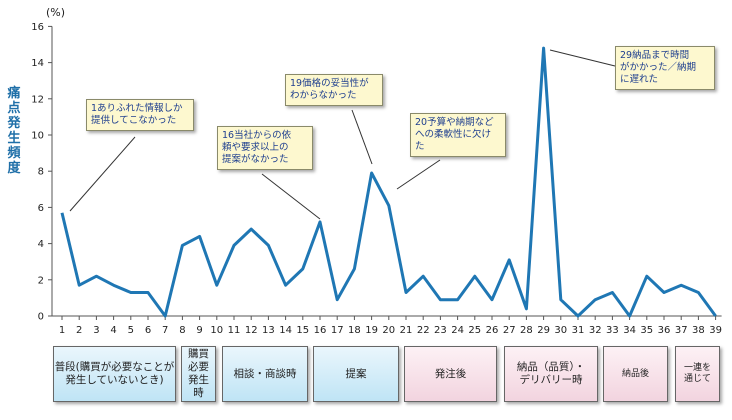  Describe the element at coordinates (14, 123) in the screenshot. I see `y-axis-label-char: 発` at that location.